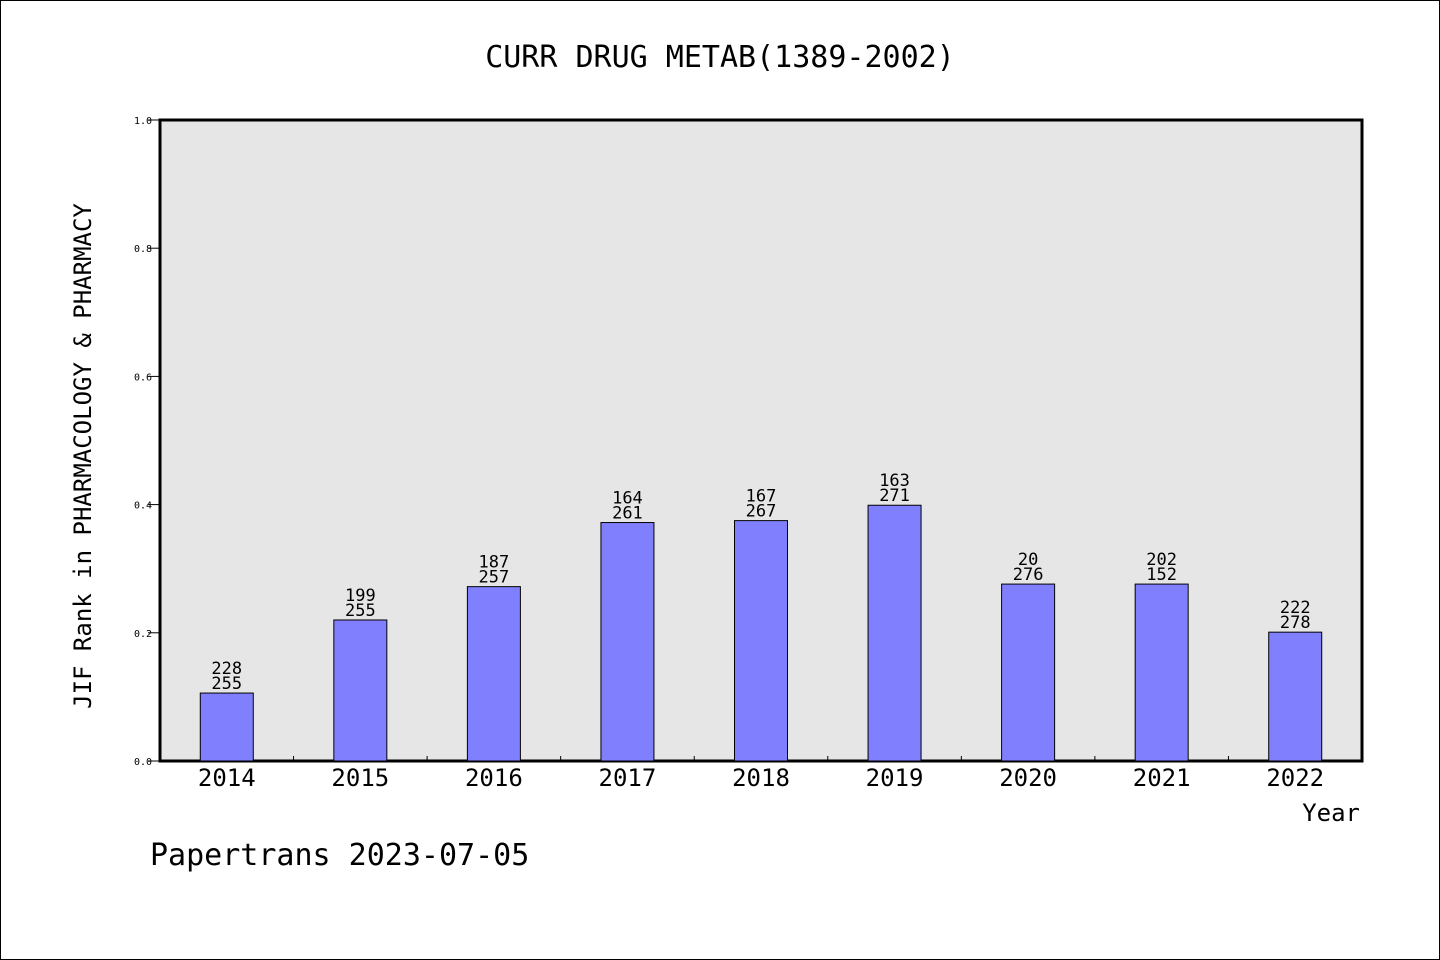  I want to click on x-tick-label: 2019, so click(895, 778).